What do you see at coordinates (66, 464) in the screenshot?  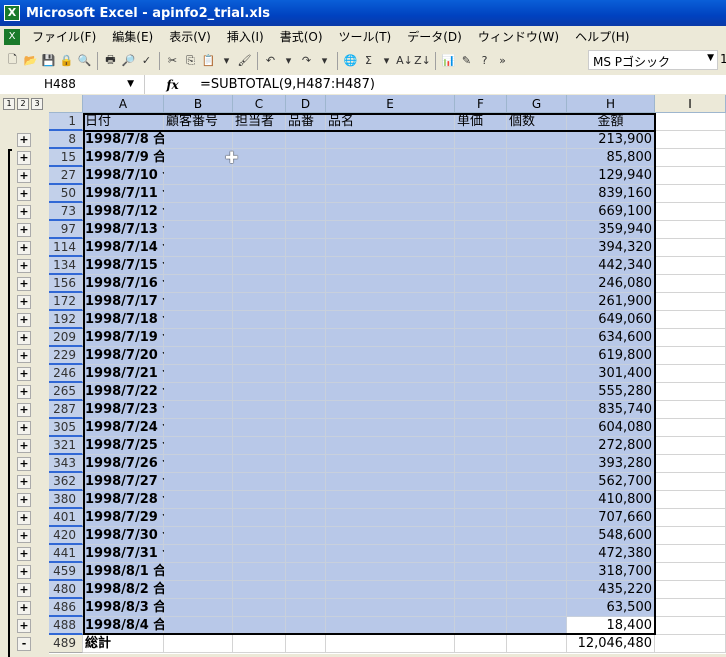 I see `row-header: 343` at bounding box center [66, 464].